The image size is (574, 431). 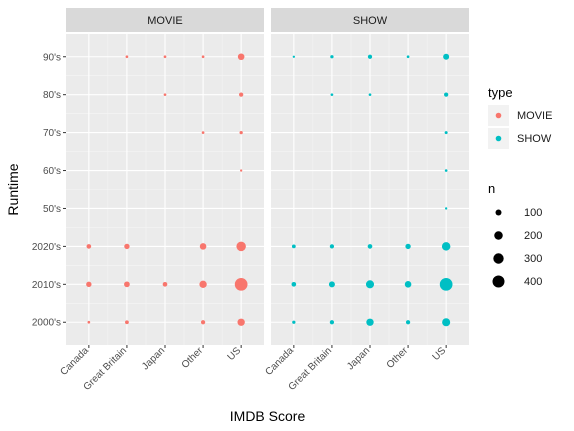 I want to click on size-legend-label: 100, so click(x=533, y=213).